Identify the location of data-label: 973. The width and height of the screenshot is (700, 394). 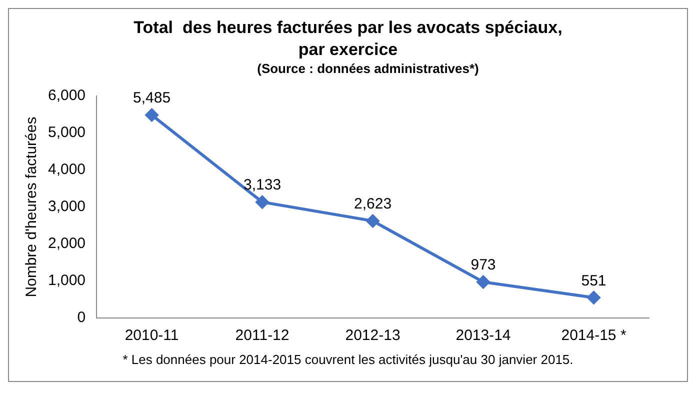
(483, 265).